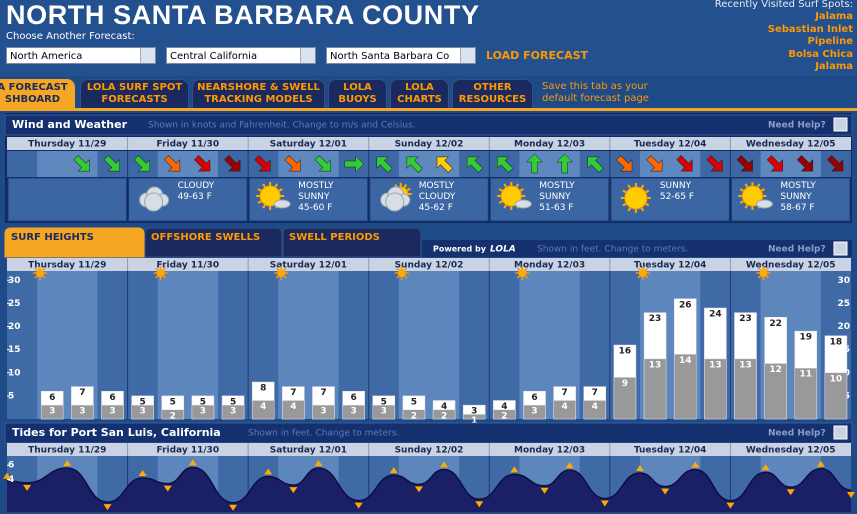 The width and height of the screenshot is (857, 514). What do you see at coordinates (331, 197) in the screenshot?
I see `weather-text: MOSTLY SUNNY 45-60 F` at bounding box center [331, 197].